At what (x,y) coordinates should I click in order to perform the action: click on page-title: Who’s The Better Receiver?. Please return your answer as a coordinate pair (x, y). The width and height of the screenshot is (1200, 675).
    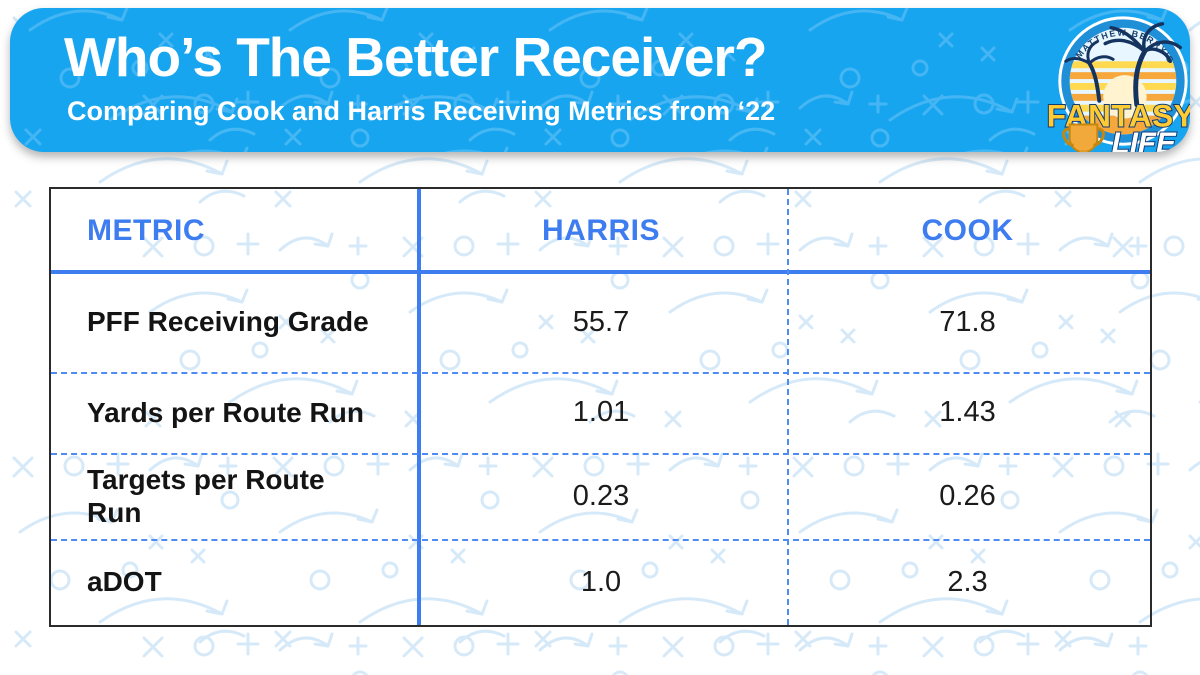
    Looking at the image, I should click on (415, 57).